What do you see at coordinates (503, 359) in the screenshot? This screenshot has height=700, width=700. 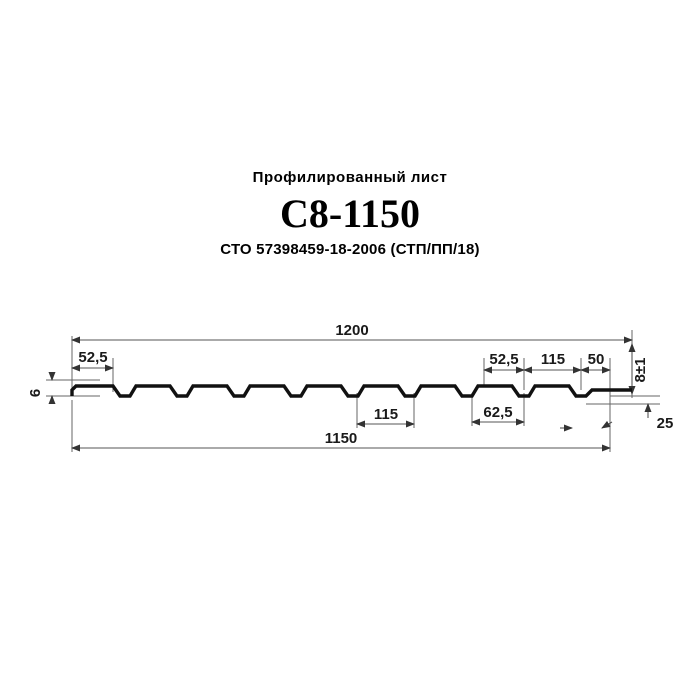 I see `dim-label-525-right: 52,5` at bounding box center [503, 359].